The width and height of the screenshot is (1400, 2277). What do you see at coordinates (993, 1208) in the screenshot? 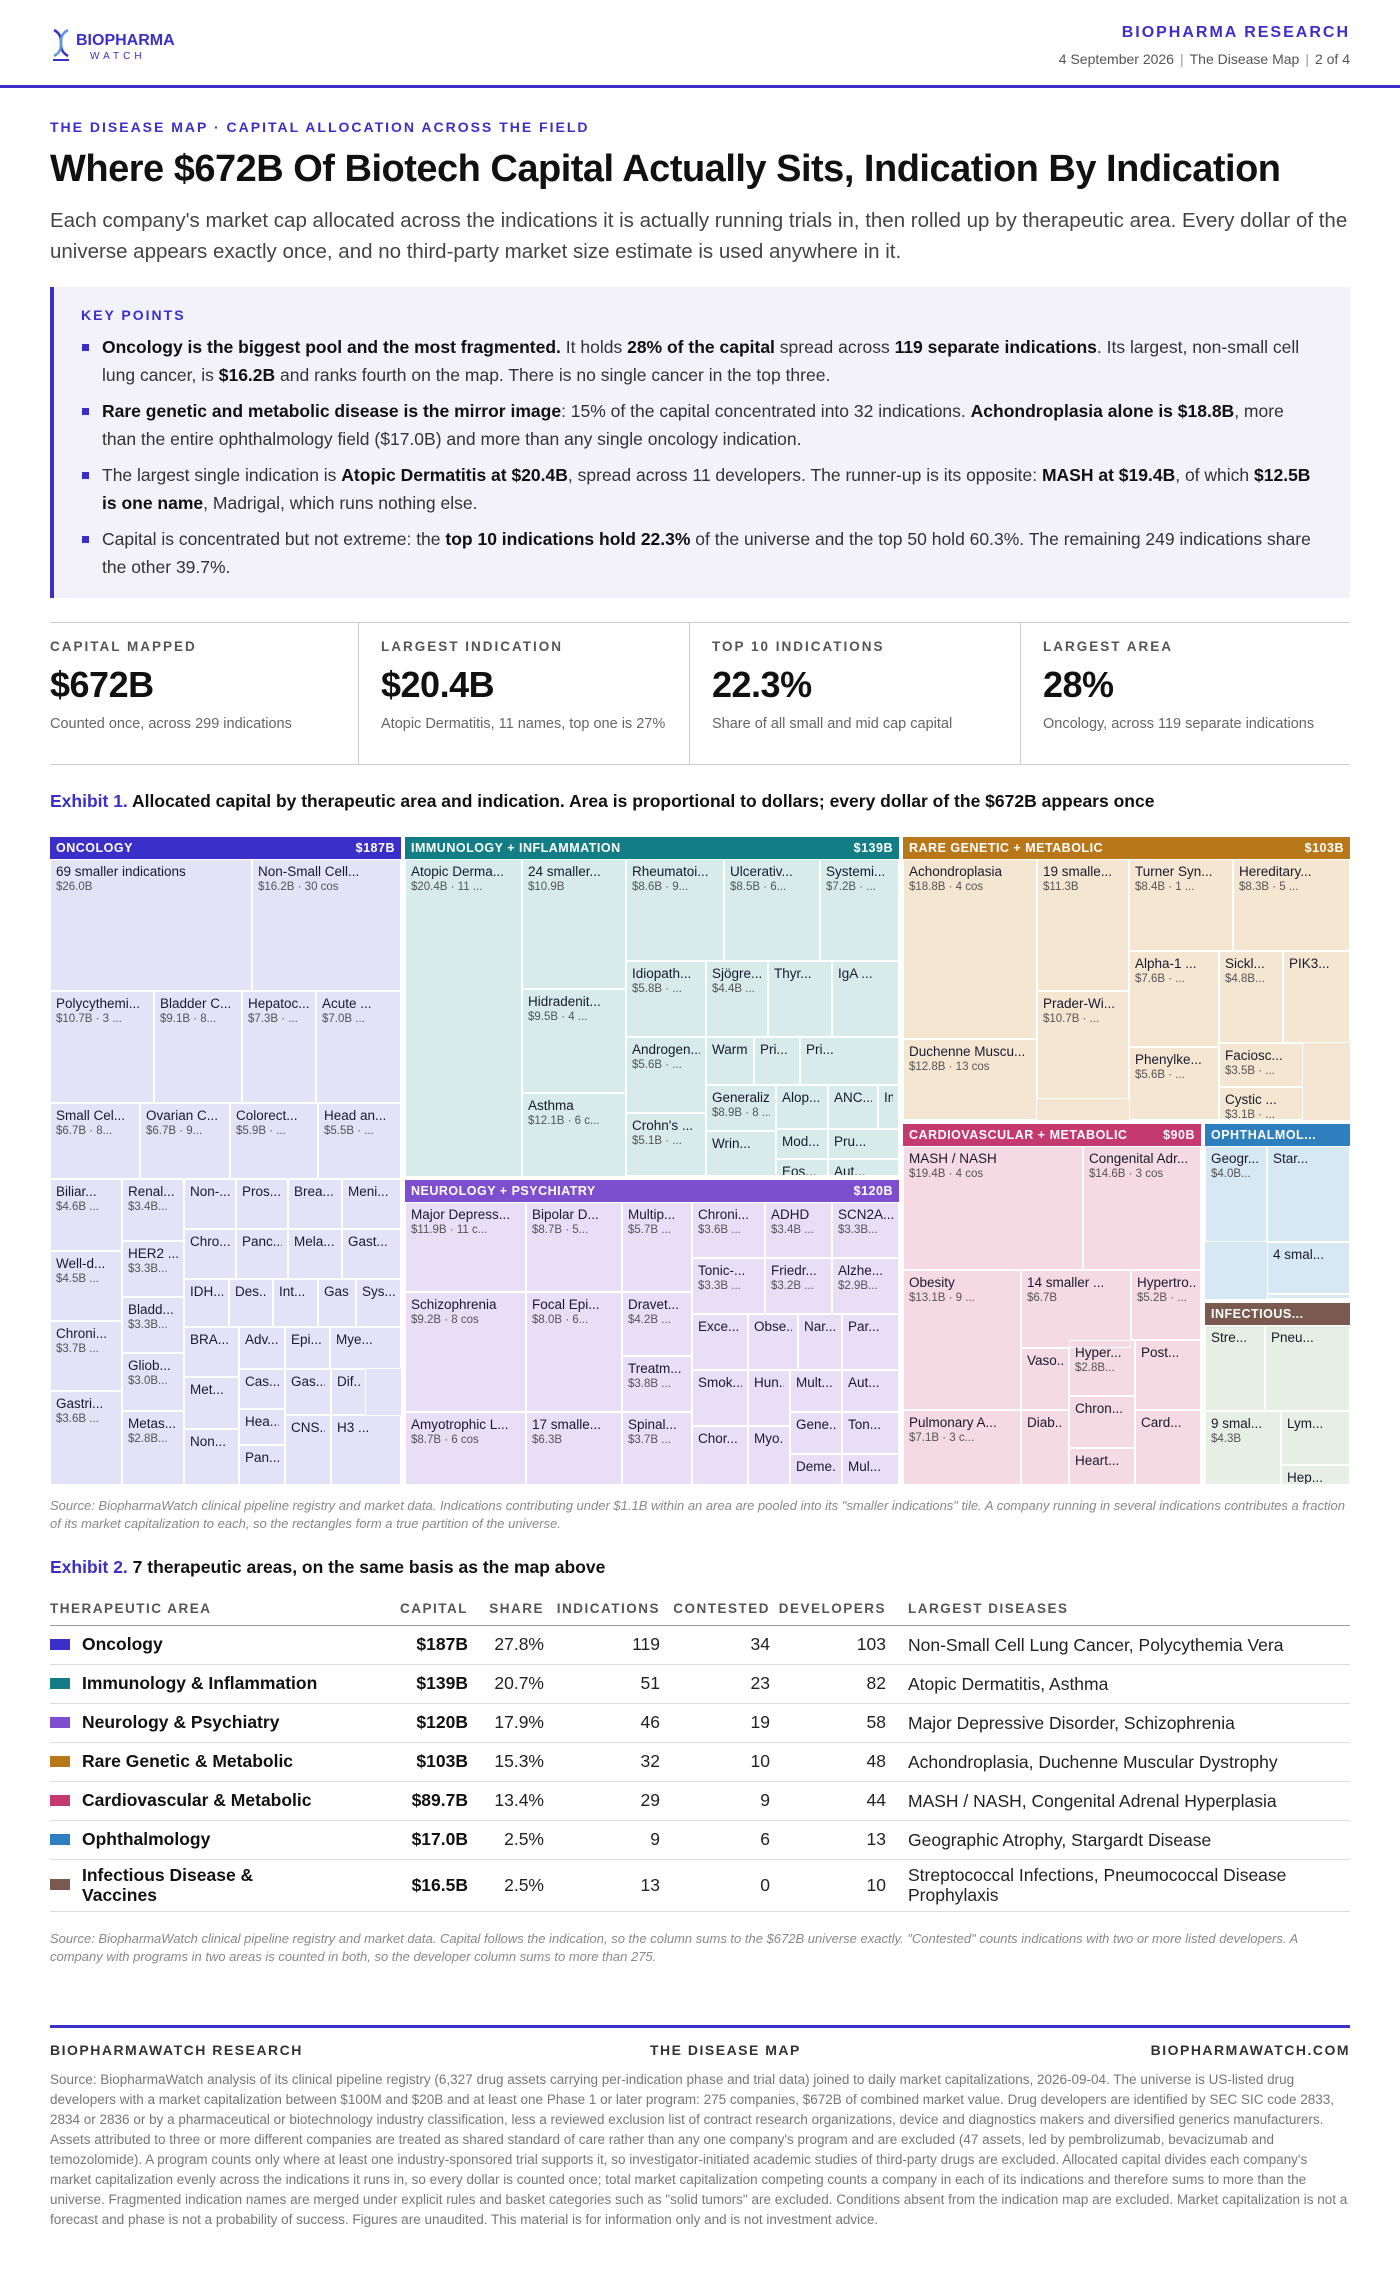
I see `treemap-cell: MASH / NASH $19.4B · 4 cos` at bounding box center [993, 1208].